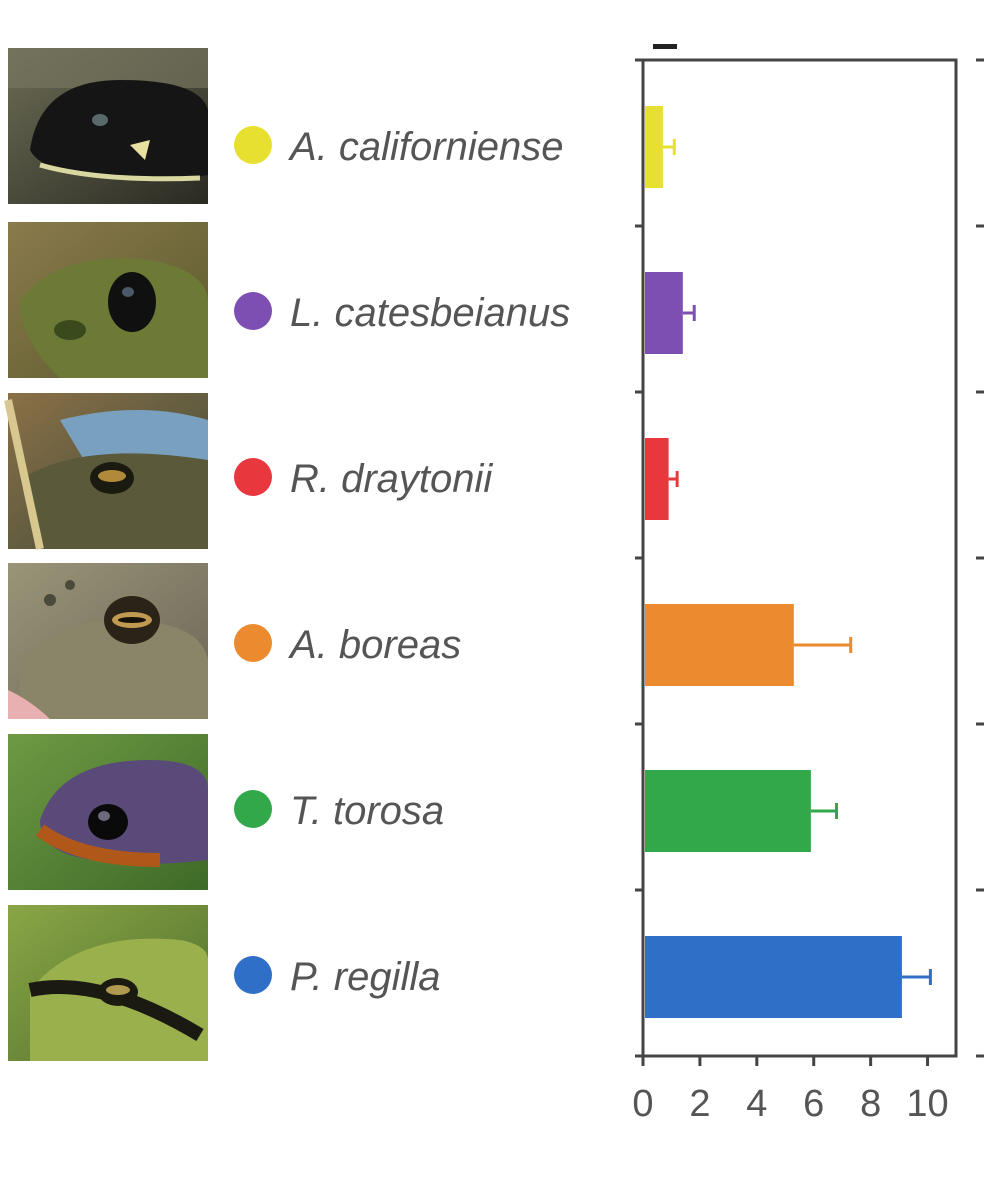 The height and width of the screenshot is (1200, 984). Describe the element at coordinates (108, 641) in the screenshot. I see `toad-photo` at that location.